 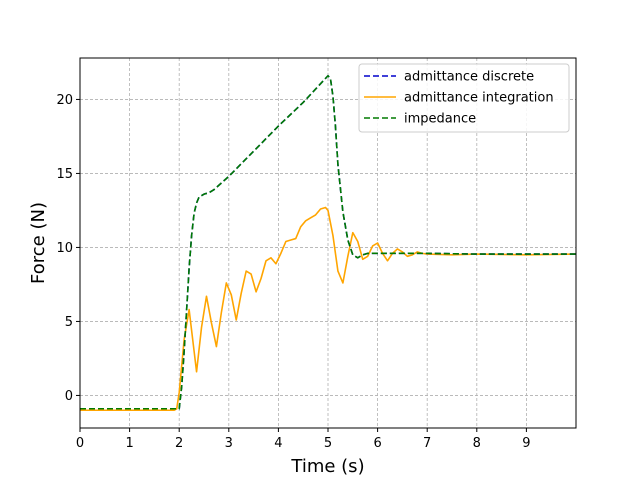 What do you see at coordinates (64, 100) in the screenshot?
I see `y-tick-label: 20` at bounding box center [64, 100].